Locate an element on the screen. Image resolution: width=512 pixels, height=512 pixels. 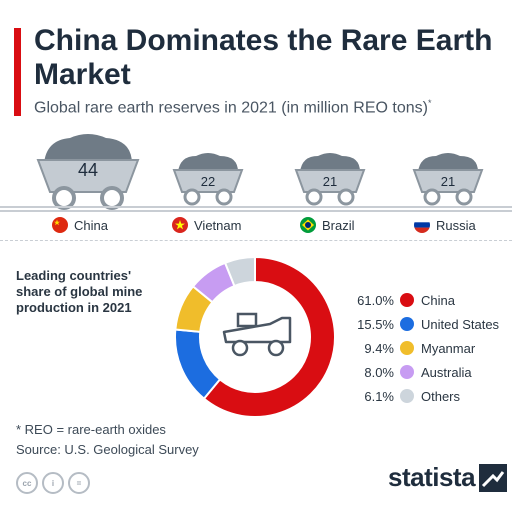
ore-cart-brazil: 21 is located at coordinates (330, 179).